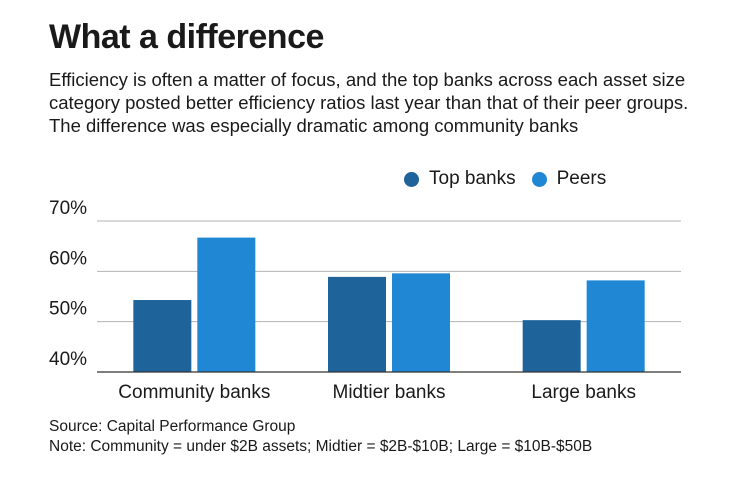 This screenshot has width=740, height=482. I want to click on bar-top-banks-midtier-banks, so click(357, 324).